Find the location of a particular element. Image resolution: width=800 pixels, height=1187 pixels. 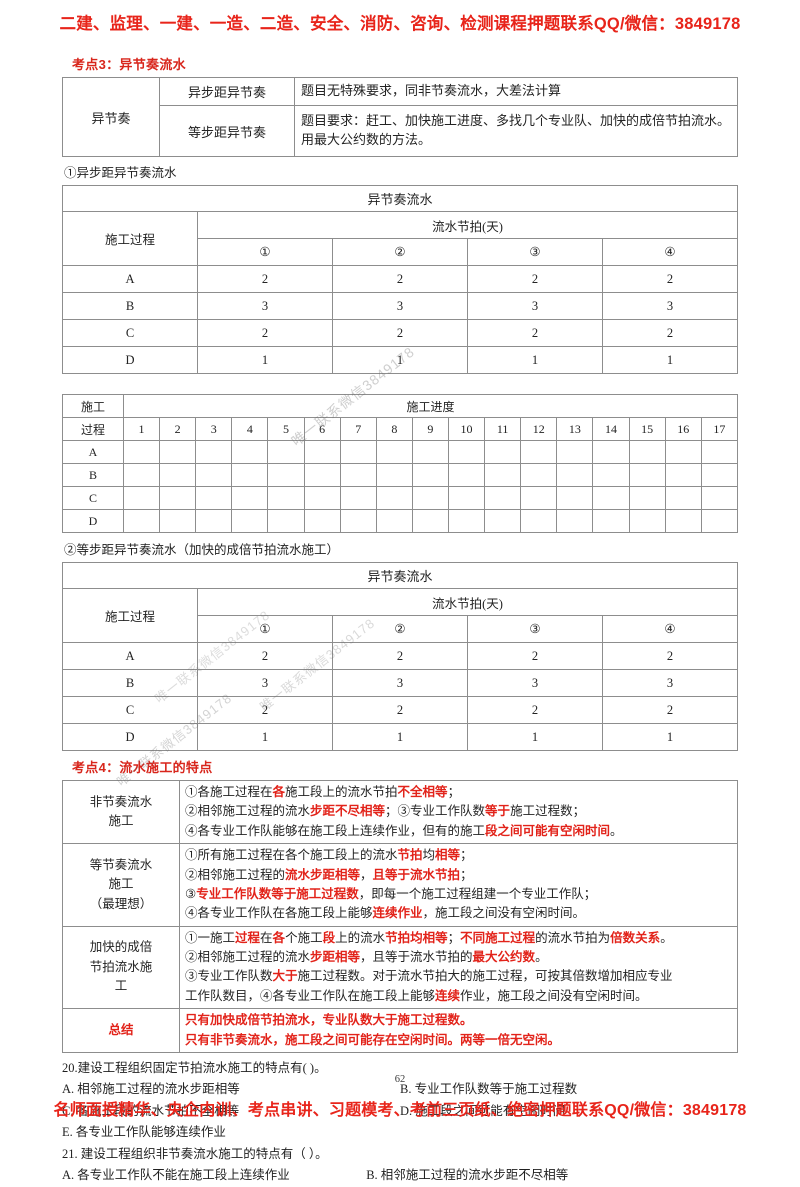

plain-text: 施工段上的流水节拍 is located at coordinates (341, 792).